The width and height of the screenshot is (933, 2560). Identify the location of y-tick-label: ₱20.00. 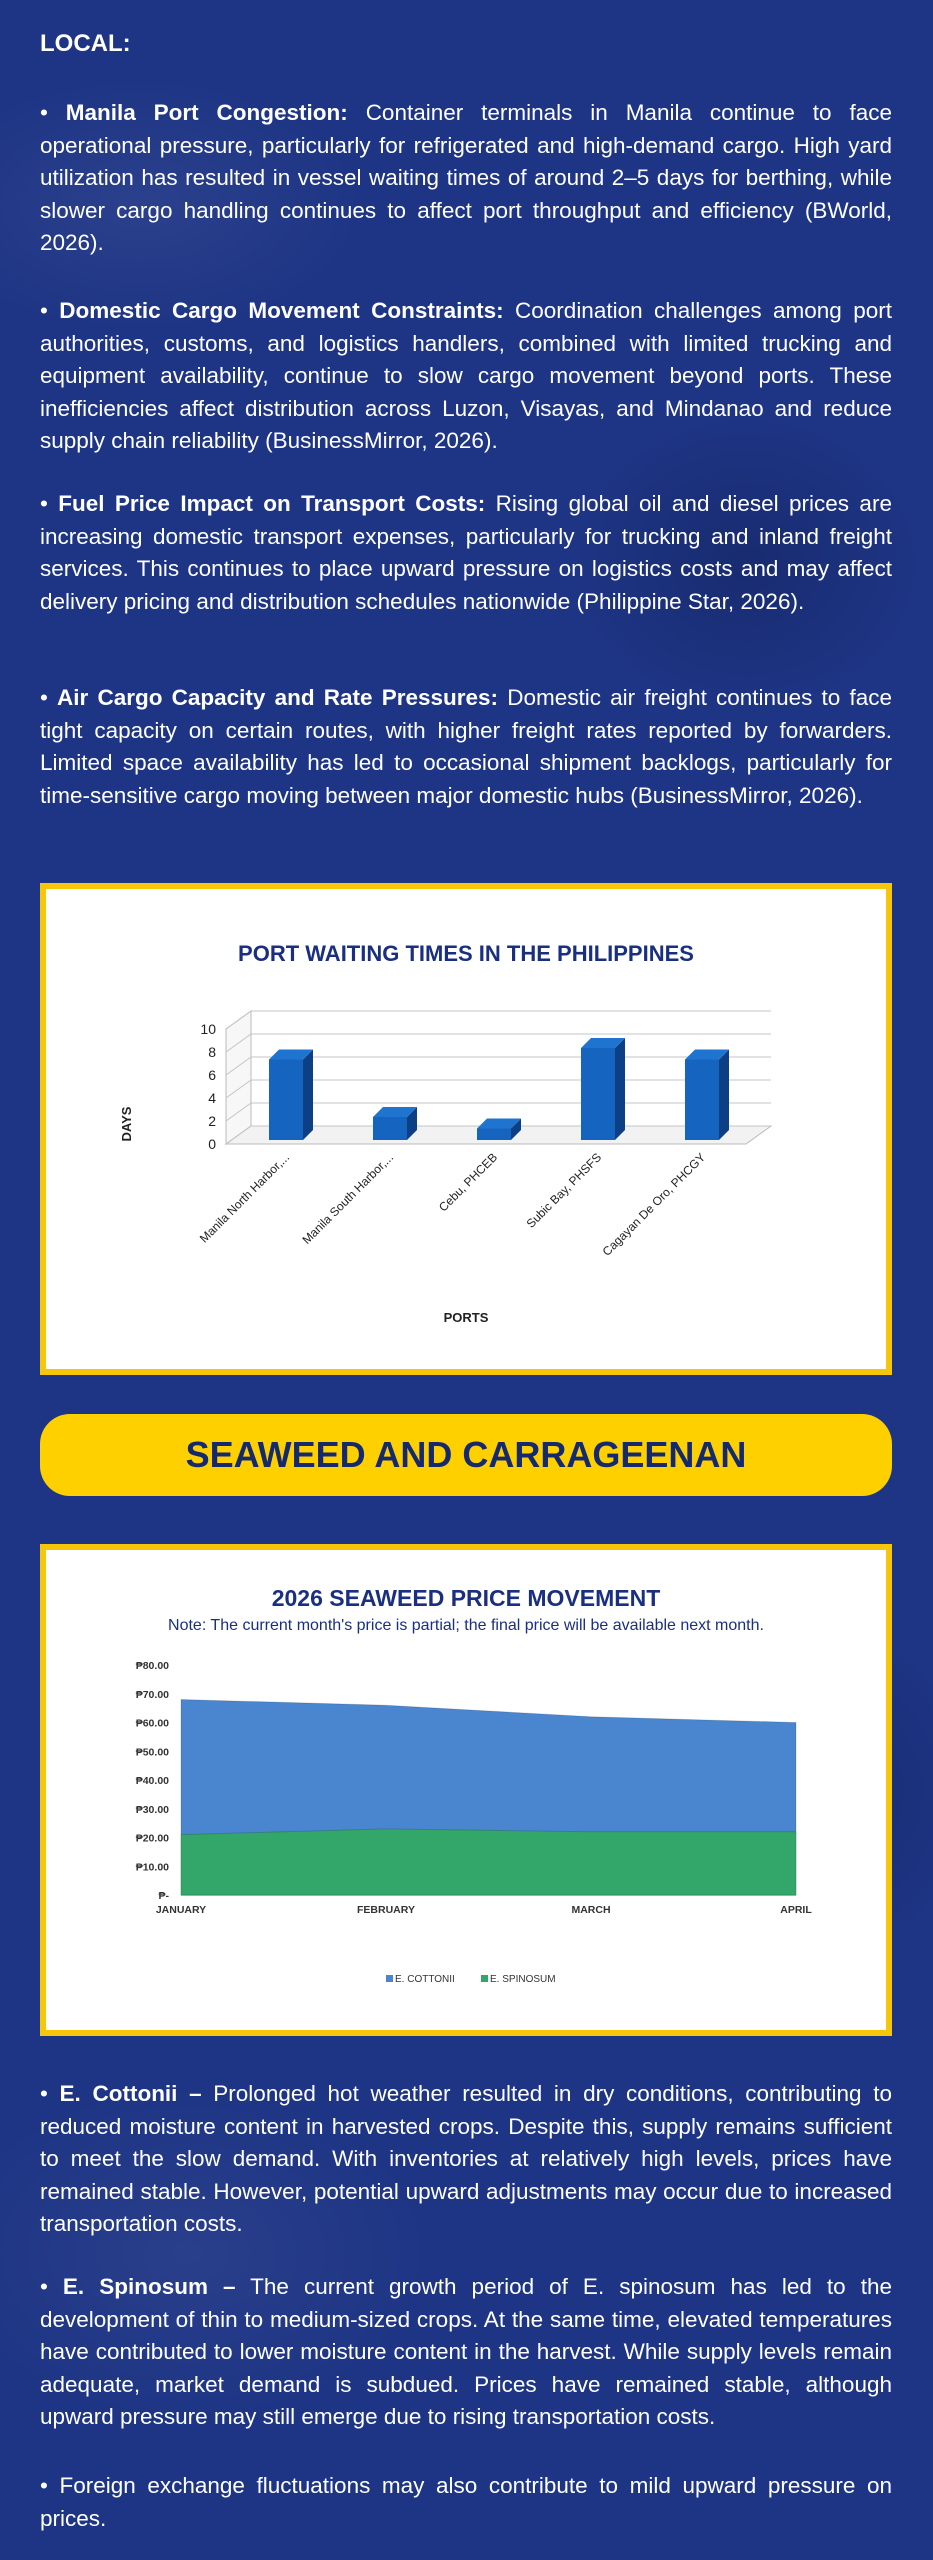
(152, 1839).